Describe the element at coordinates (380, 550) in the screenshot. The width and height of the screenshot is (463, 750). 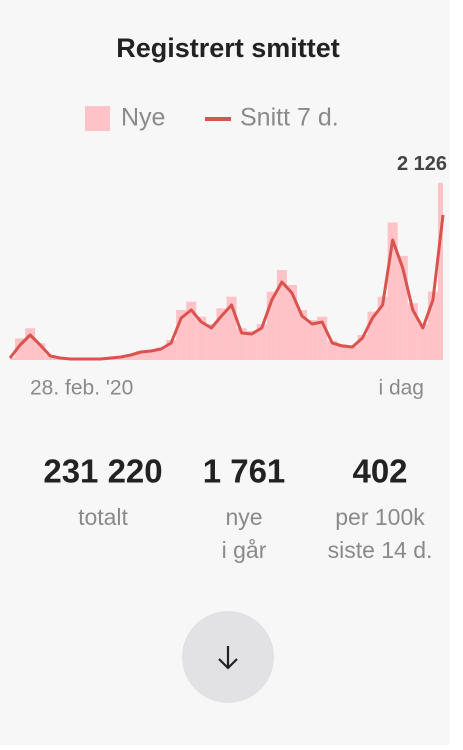
I see `stat-caption: siste 14 d.` at that location.